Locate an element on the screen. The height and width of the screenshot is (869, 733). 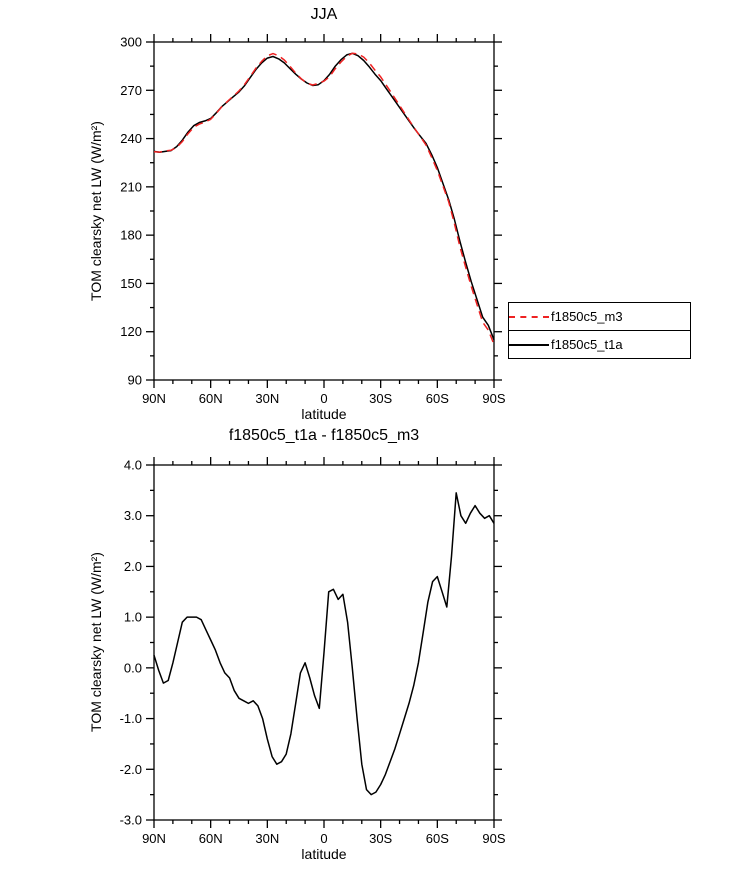
y-tick-label: 90 is located at coordinates (135, 380).